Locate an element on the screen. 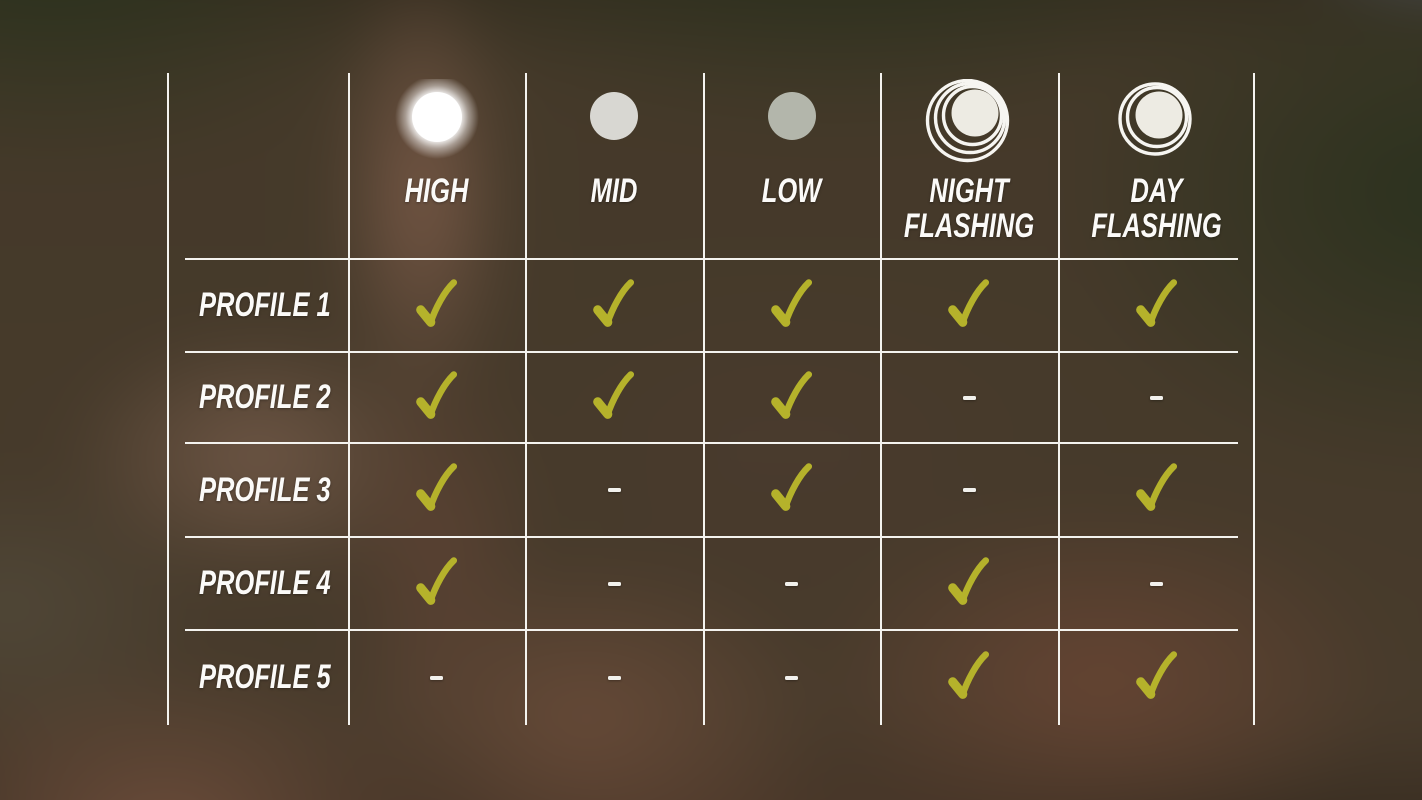  mid-beam-icon is located at coordinates (614, 127).